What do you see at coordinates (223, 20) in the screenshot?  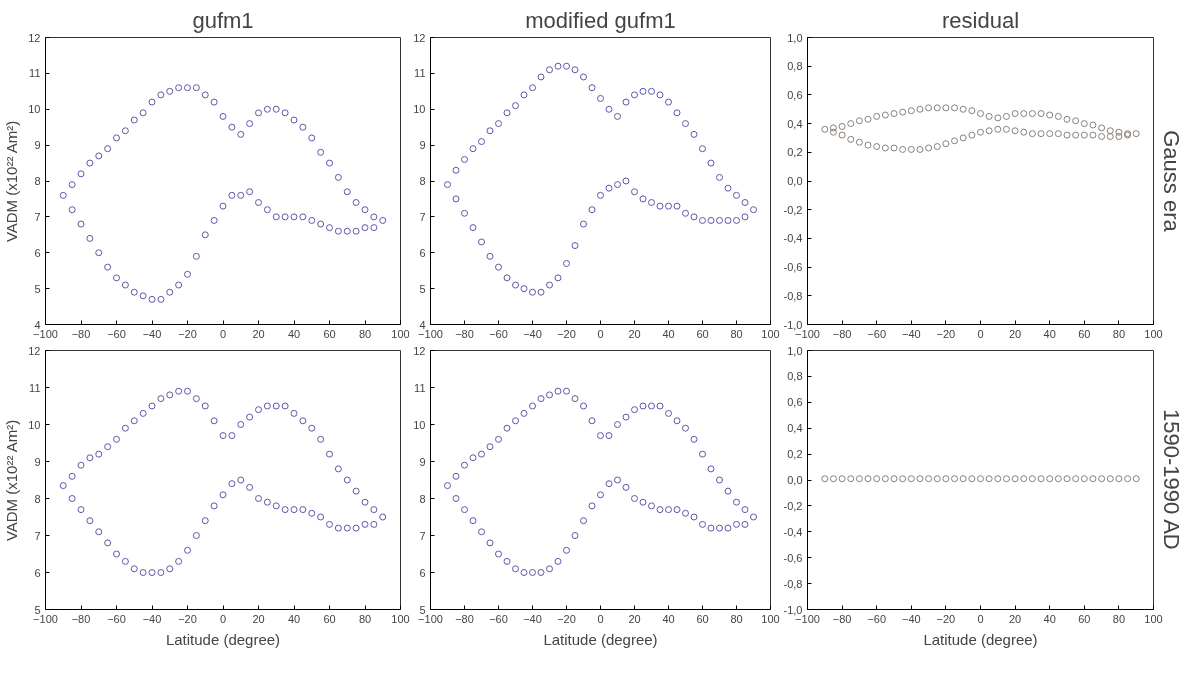 I see `chart-title: gufm1` at bounding box center [223, 20].